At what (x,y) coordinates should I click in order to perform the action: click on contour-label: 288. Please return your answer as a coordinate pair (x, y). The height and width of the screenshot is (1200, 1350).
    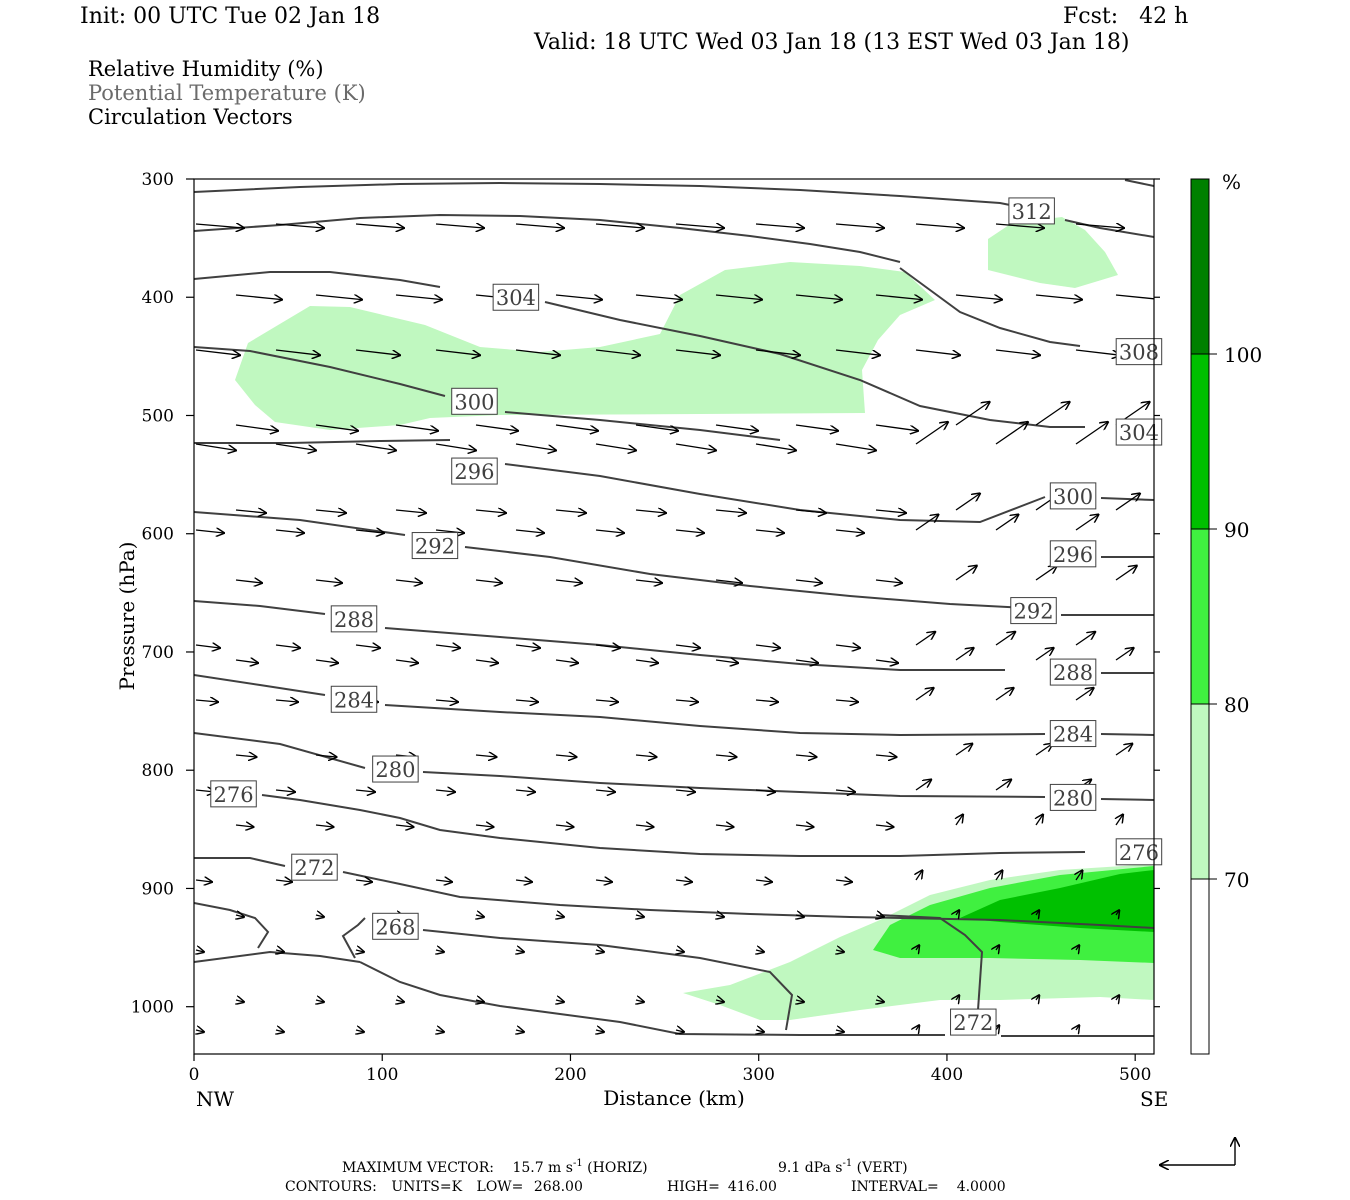
    Looking at the image, I should click on (354, 620).